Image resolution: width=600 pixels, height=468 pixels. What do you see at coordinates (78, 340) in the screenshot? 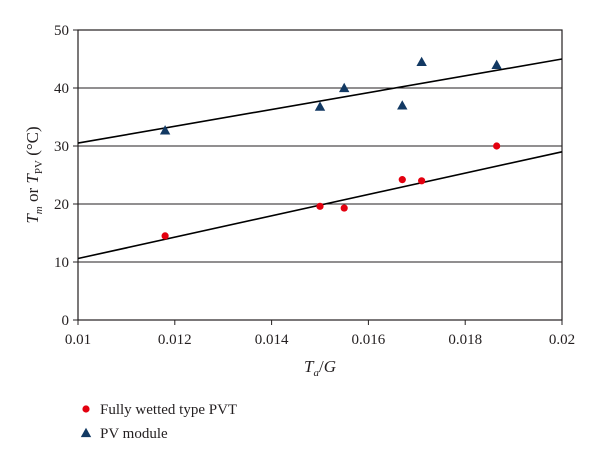
I see `x-tick-label: 0.01` at bounding box center [78, 340].